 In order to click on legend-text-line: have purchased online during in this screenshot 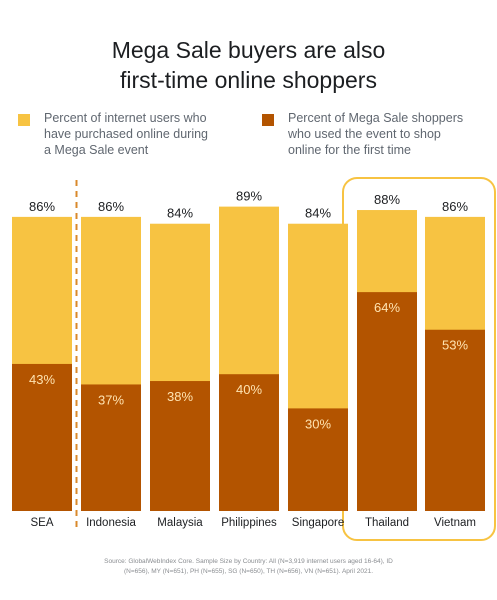, I will do `click(126, 134)`.